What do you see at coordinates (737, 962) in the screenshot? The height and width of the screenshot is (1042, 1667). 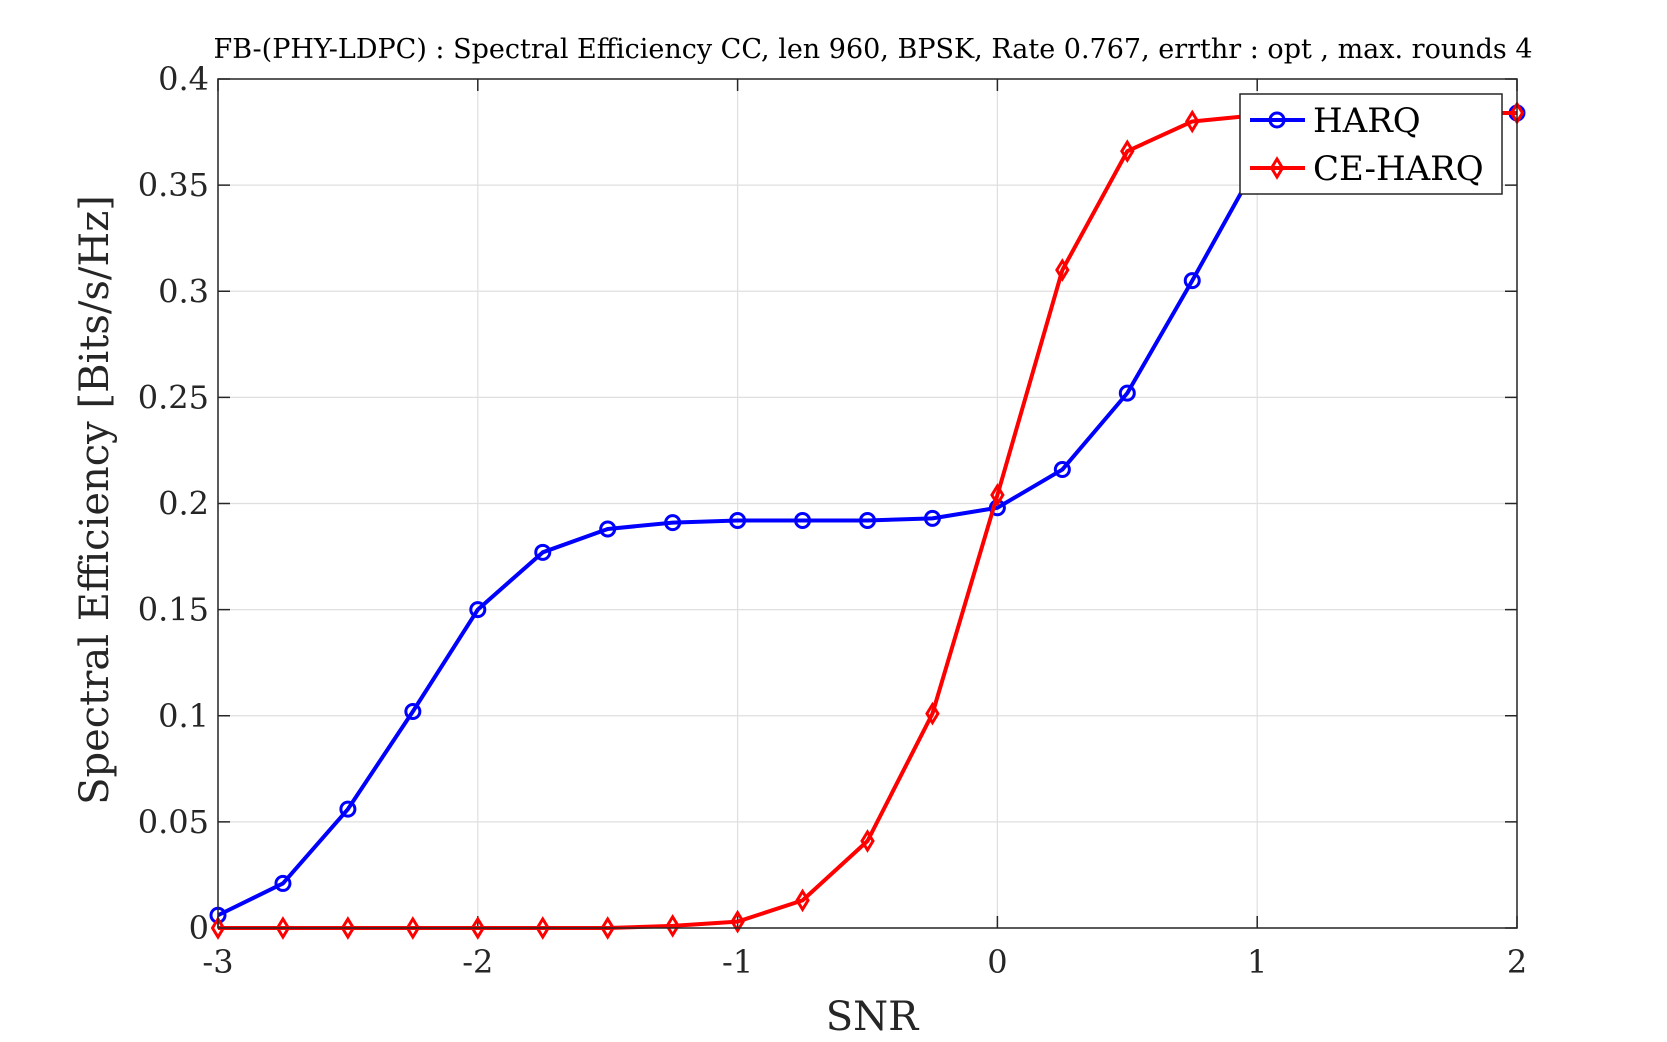 I see `x-tick-label: -1` at bounding box center [737, 962].